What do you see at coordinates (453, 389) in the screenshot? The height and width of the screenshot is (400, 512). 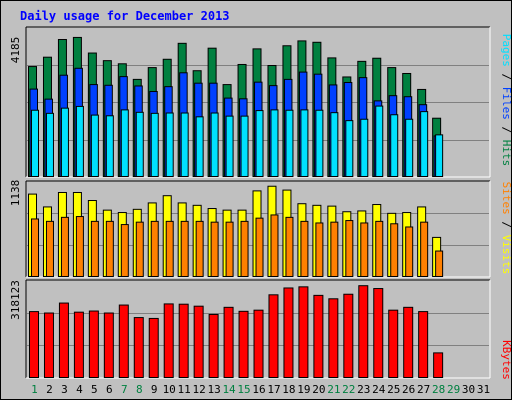 I see `day-label-29: 29` at bounding box center [453, 389].